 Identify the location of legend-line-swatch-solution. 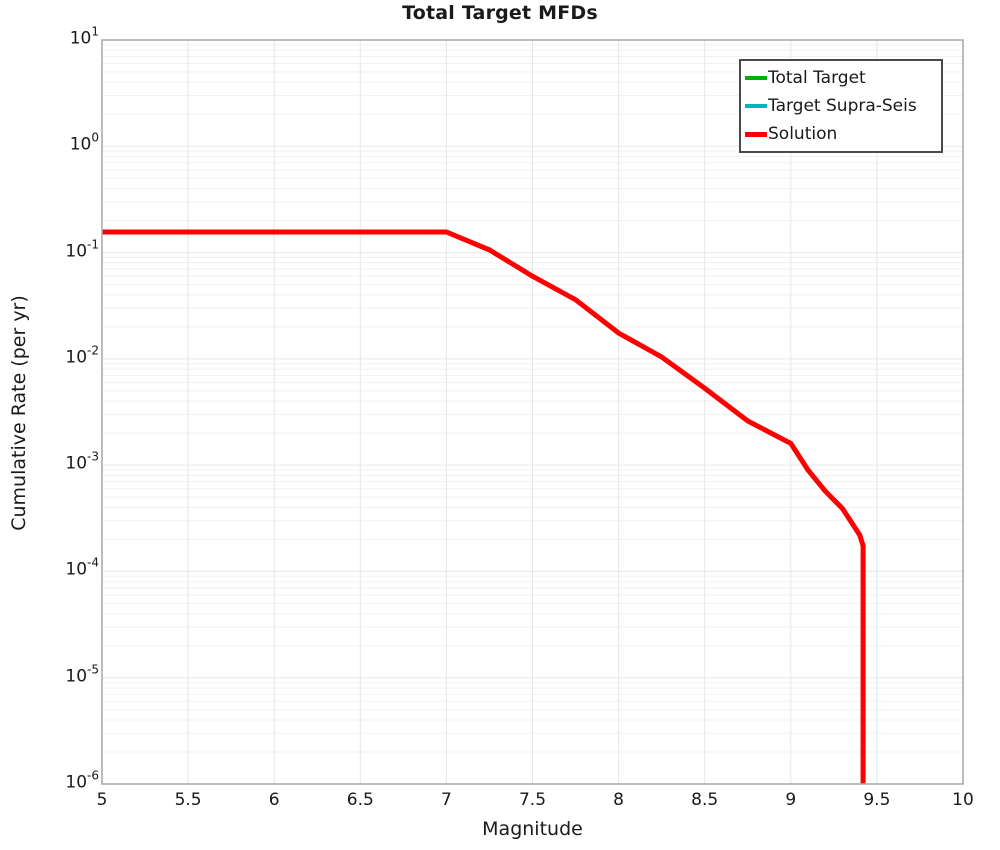
(756, 134).